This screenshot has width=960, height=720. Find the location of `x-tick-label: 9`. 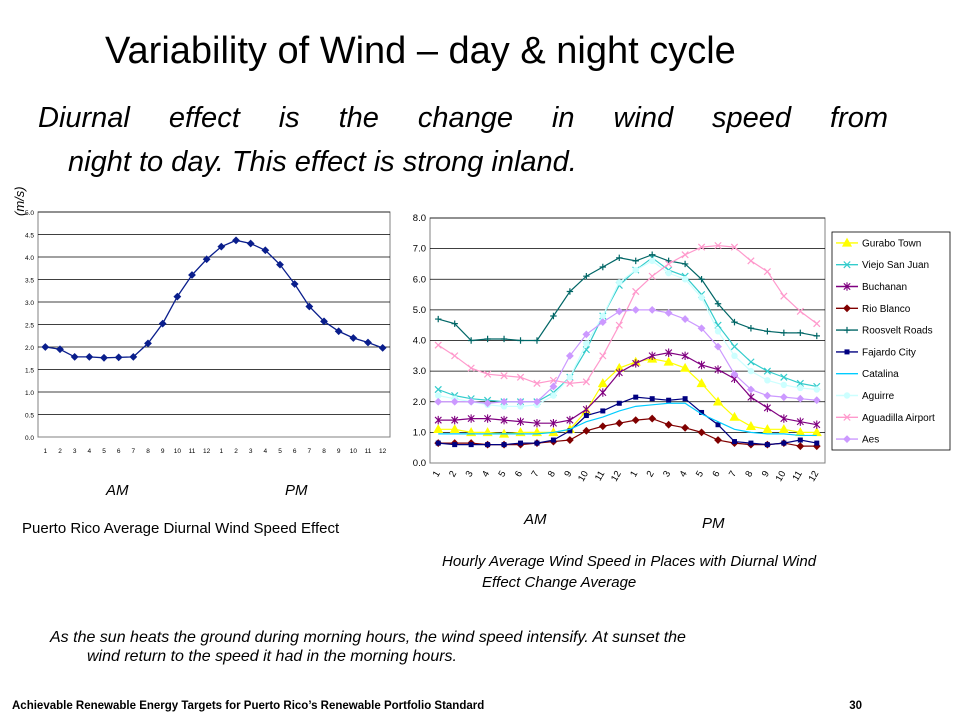

x-tick-label: 9 is located at coordinates (766, 474).